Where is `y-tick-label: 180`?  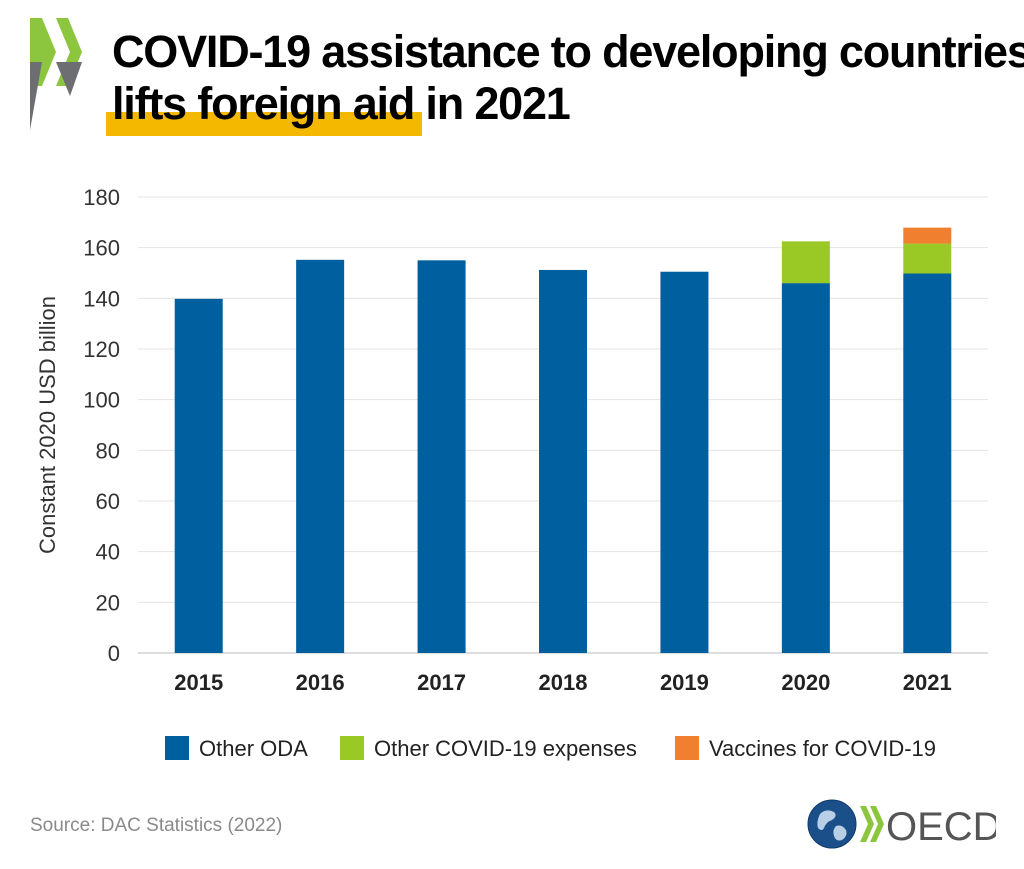 y-tick-label: 180 is located at coordinates (101, 197).